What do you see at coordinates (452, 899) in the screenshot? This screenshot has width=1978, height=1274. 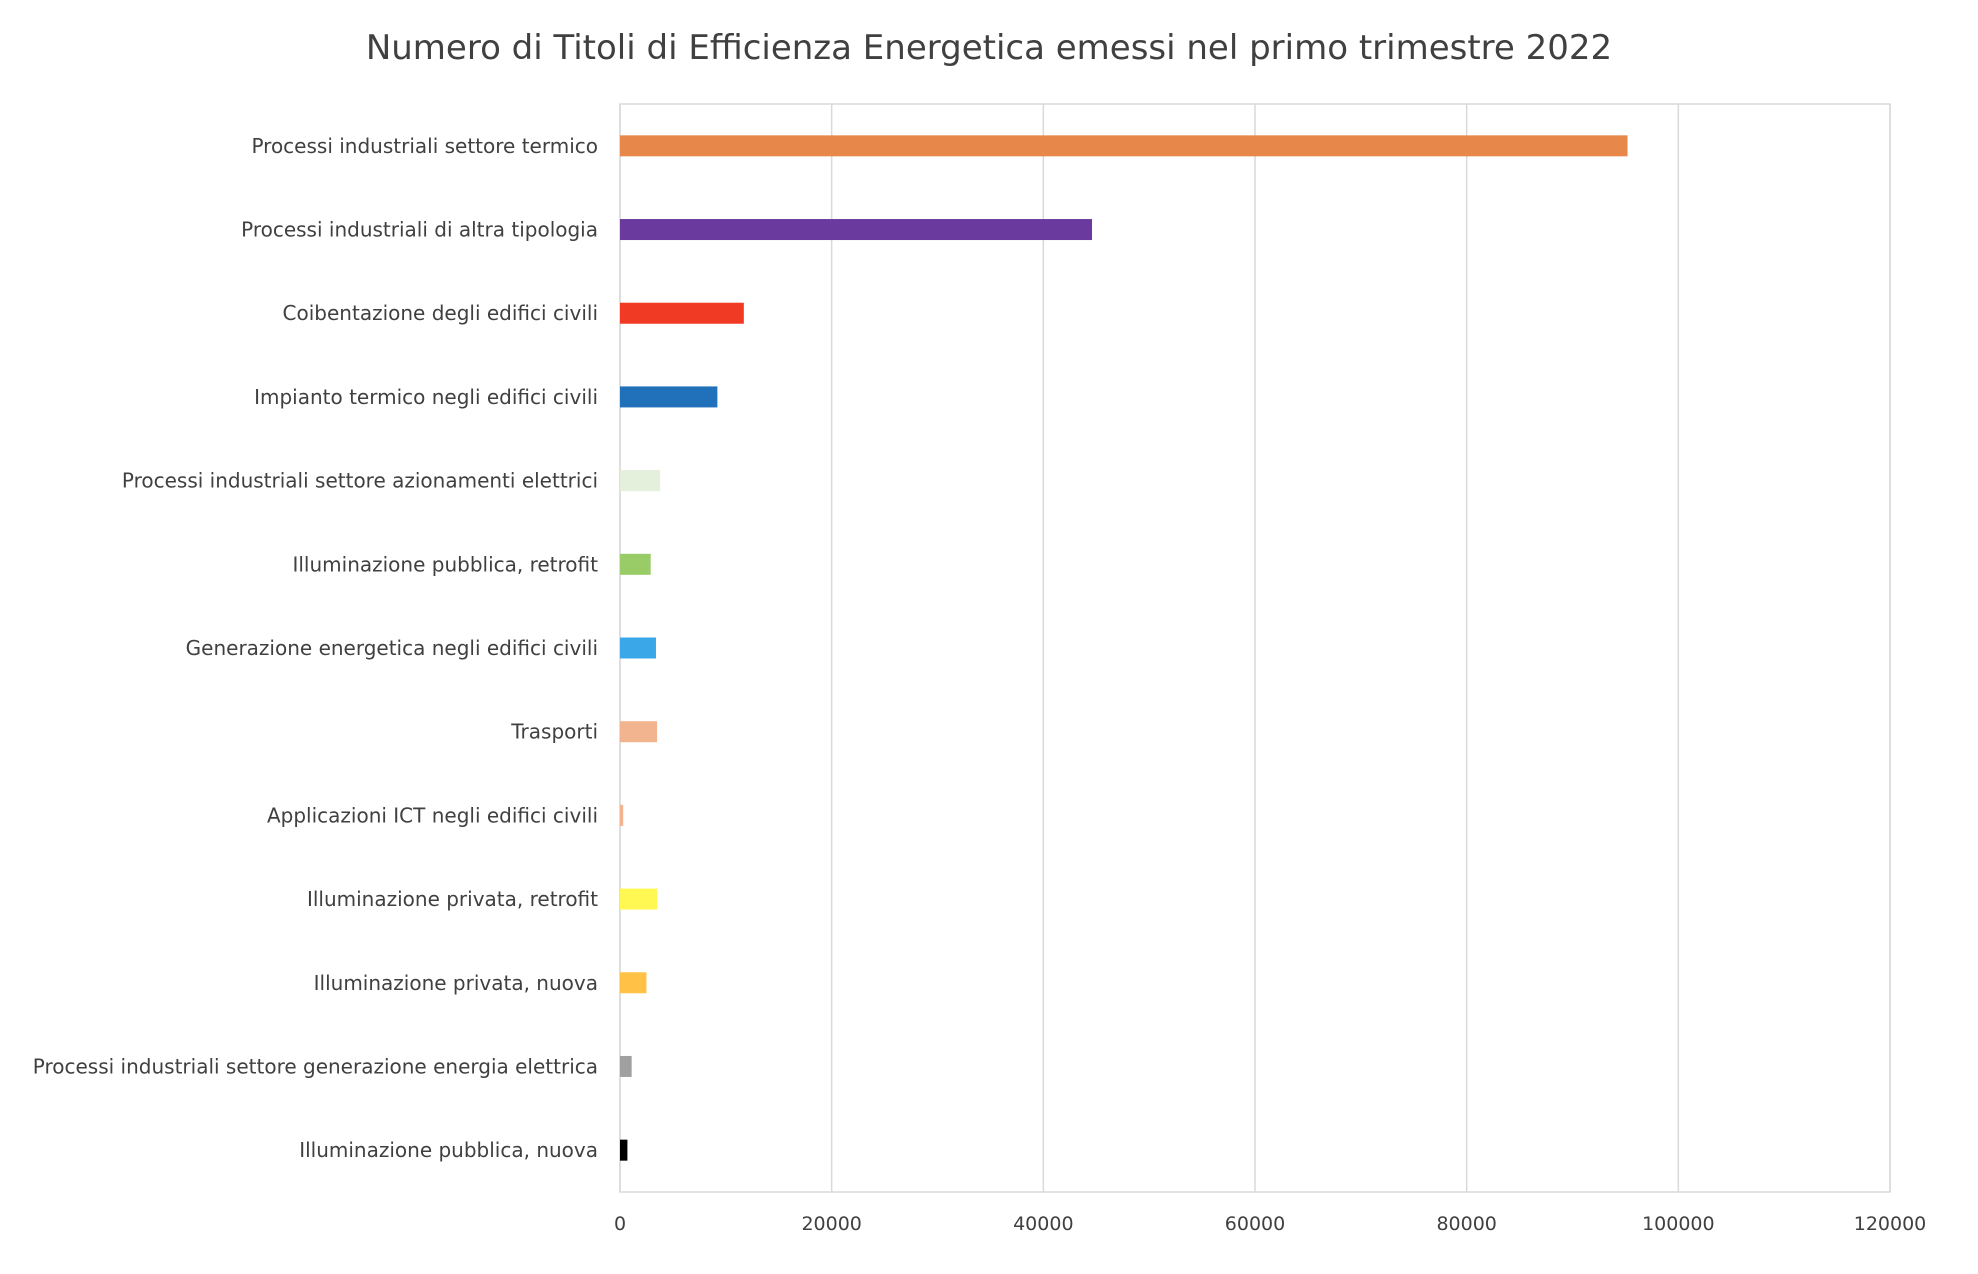 I see `category-label: Illuminazione privata, retrofit` at bounding box center [452, 899].